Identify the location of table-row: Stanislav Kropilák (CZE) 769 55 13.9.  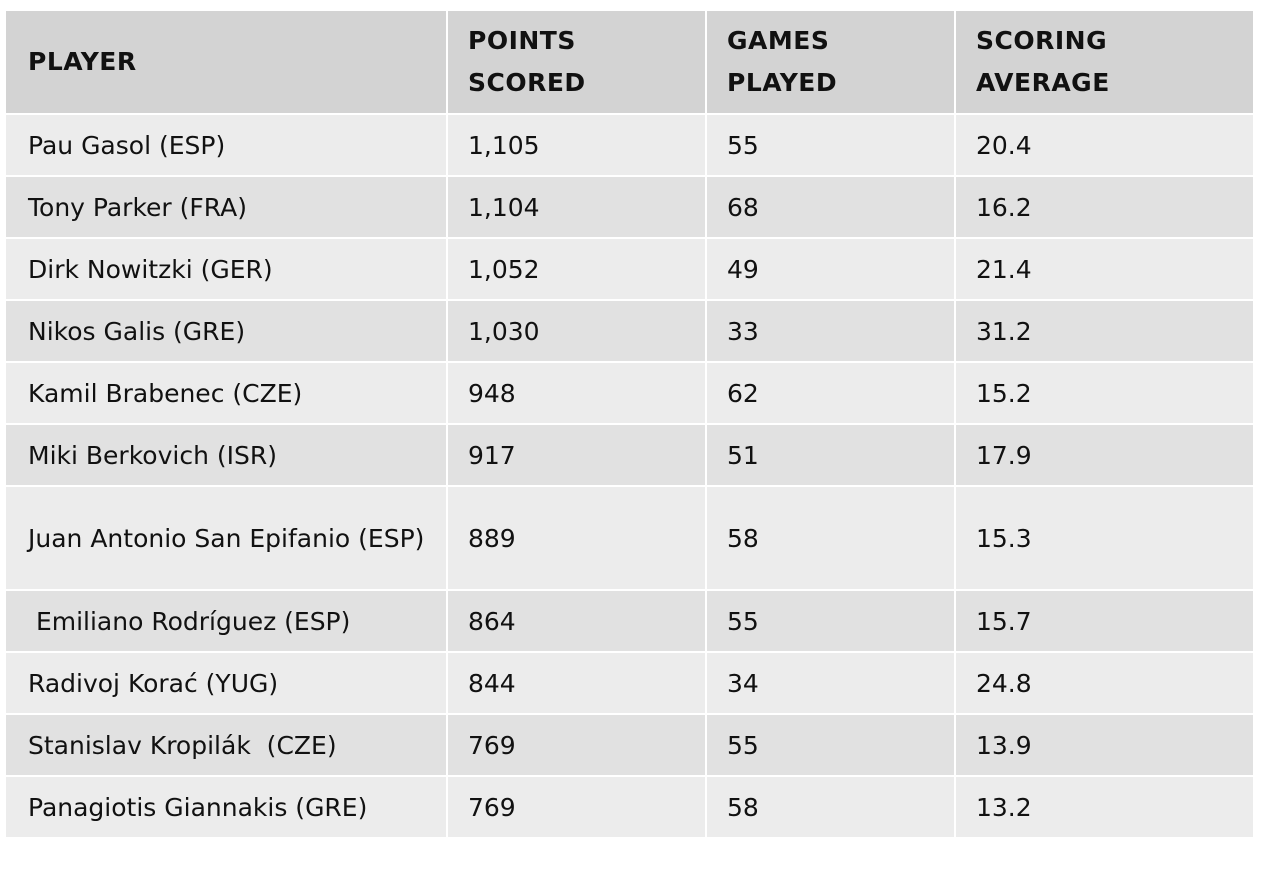
(629, 745).